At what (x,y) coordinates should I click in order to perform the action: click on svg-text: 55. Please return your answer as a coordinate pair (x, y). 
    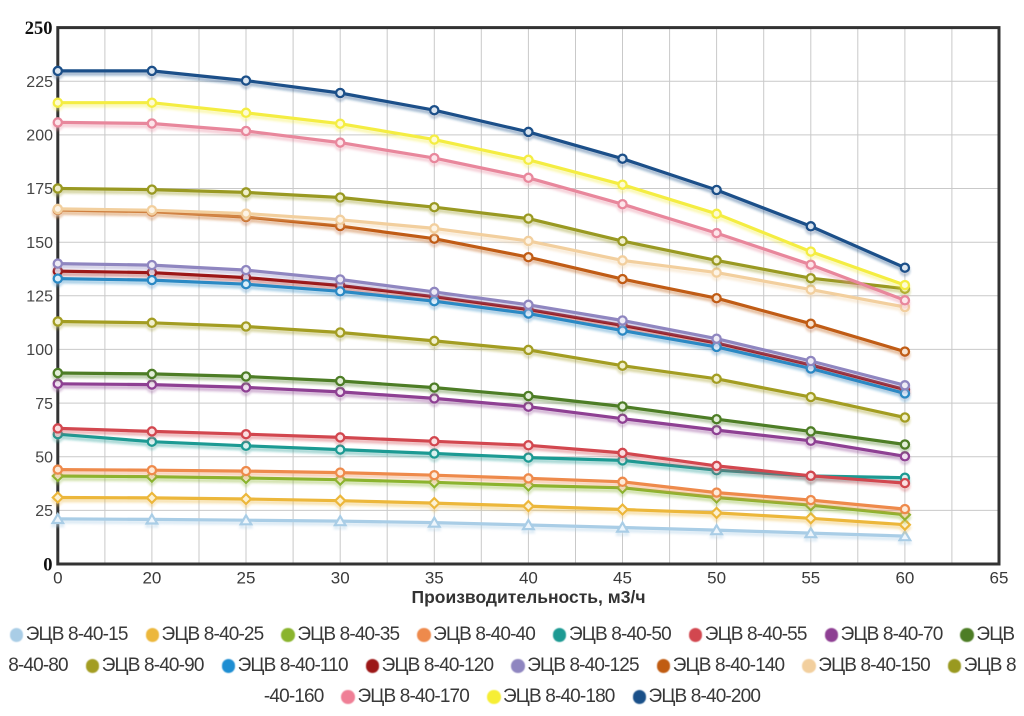
    Looking at the image, I should click on (810, 578).